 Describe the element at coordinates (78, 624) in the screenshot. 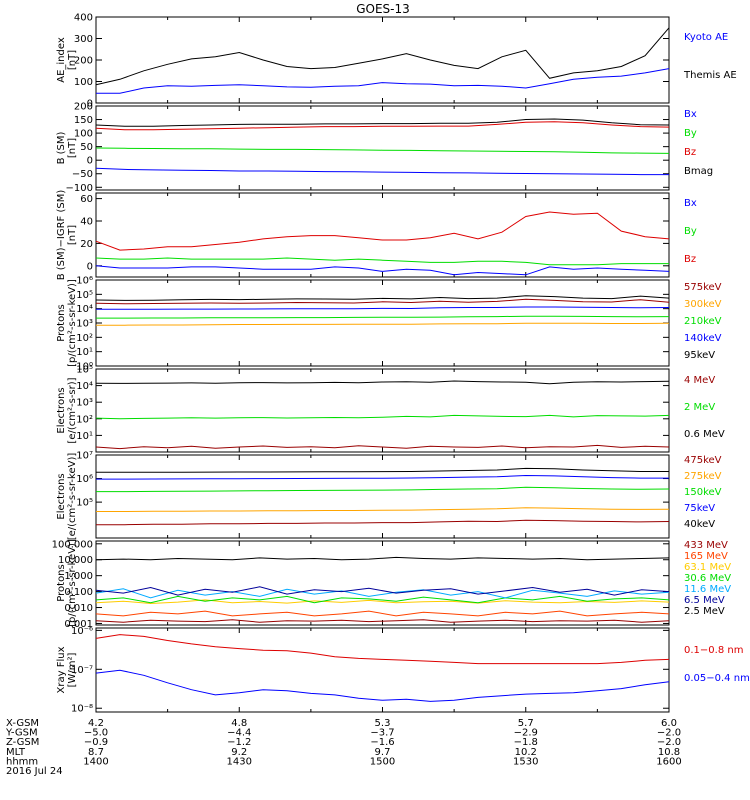

I see `y-tick-label: 0.001` at that location.